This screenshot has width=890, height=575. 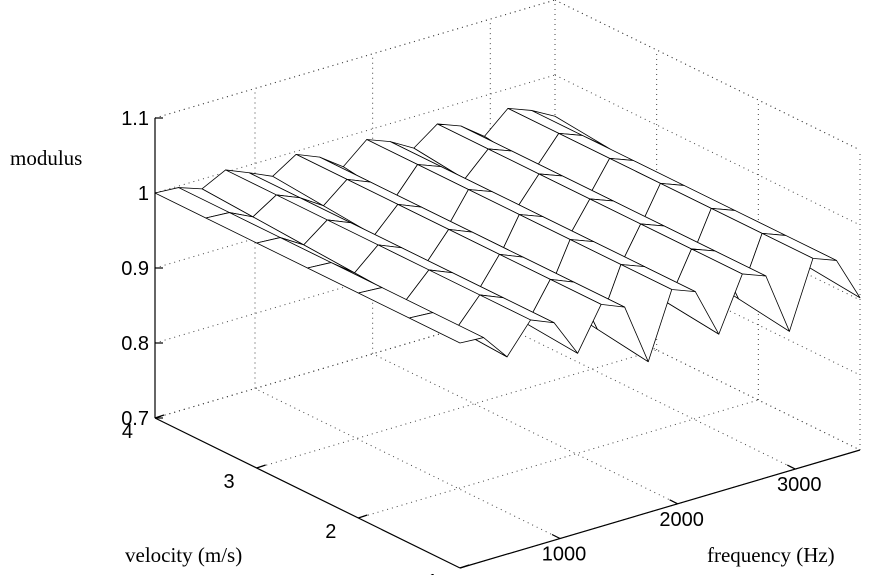 What do you see at coordinates (446, 328) in the screenshot?
I see `surface-patch` at bounding box center [446, 328].